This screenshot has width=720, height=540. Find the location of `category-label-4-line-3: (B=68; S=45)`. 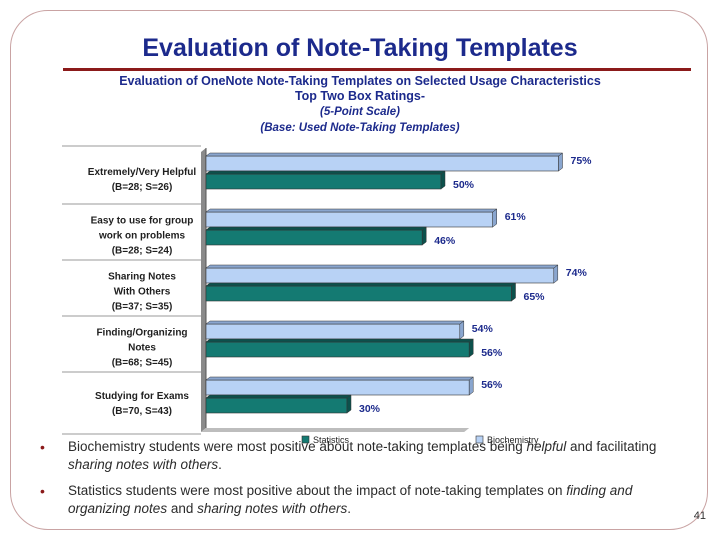

category-label-4-line-3: (B=68; S=45) is located at coordinates (142, 363).